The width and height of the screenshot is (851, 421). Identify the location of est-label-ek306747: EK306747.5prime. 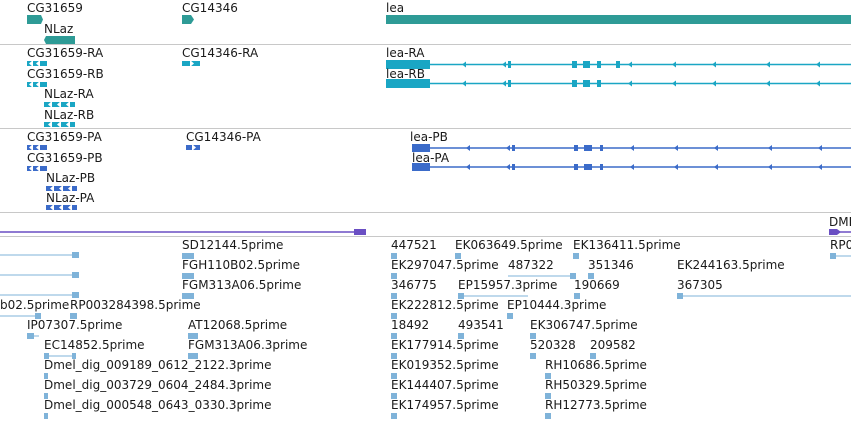
(584, 325).